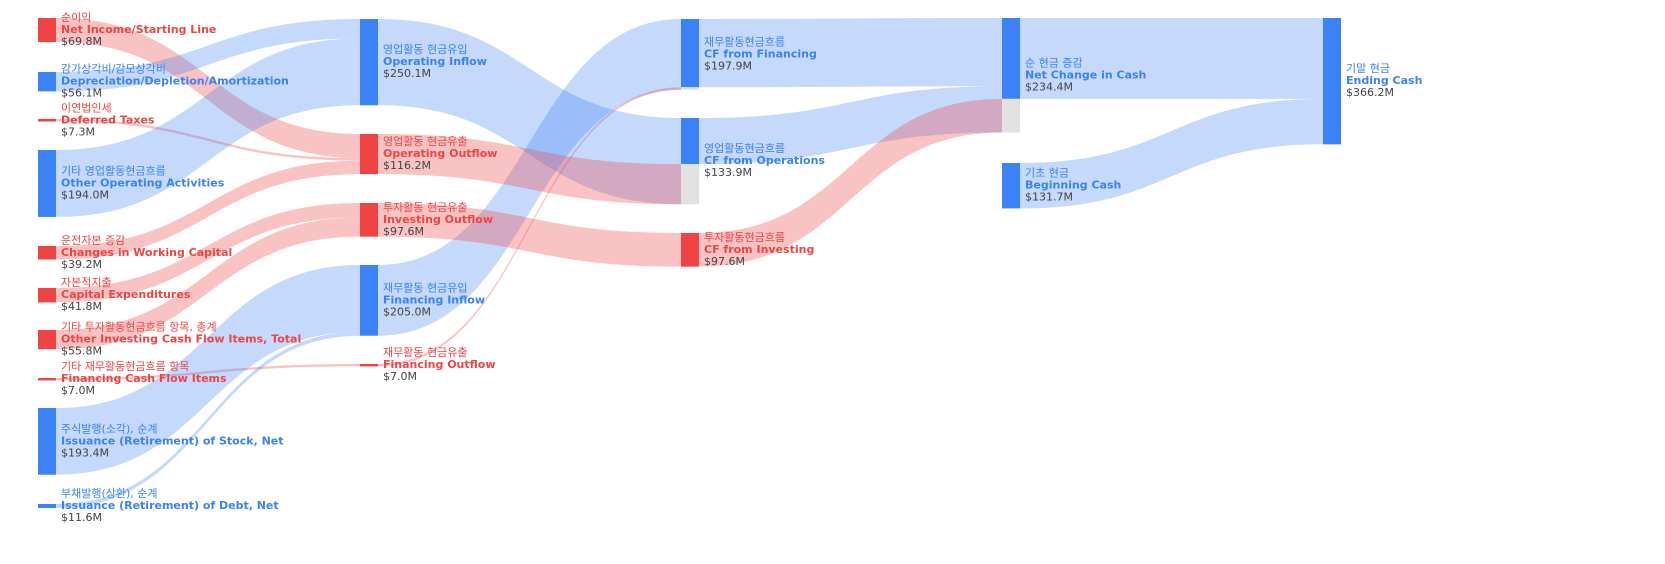  What do you see at coordinates (425, 207) in the screenshot?
I see `node-label-ko: 투자활동 현금유출` at bounding box center [425, 207].